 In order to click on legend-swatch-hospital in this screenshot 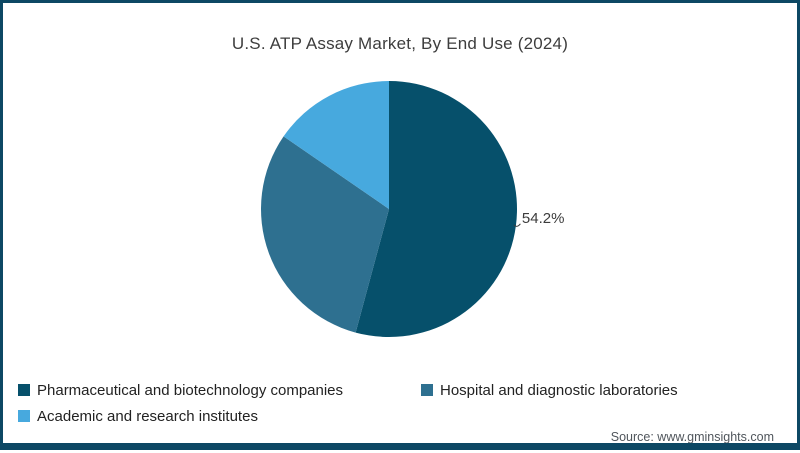, I will do `click(427, 390)`.